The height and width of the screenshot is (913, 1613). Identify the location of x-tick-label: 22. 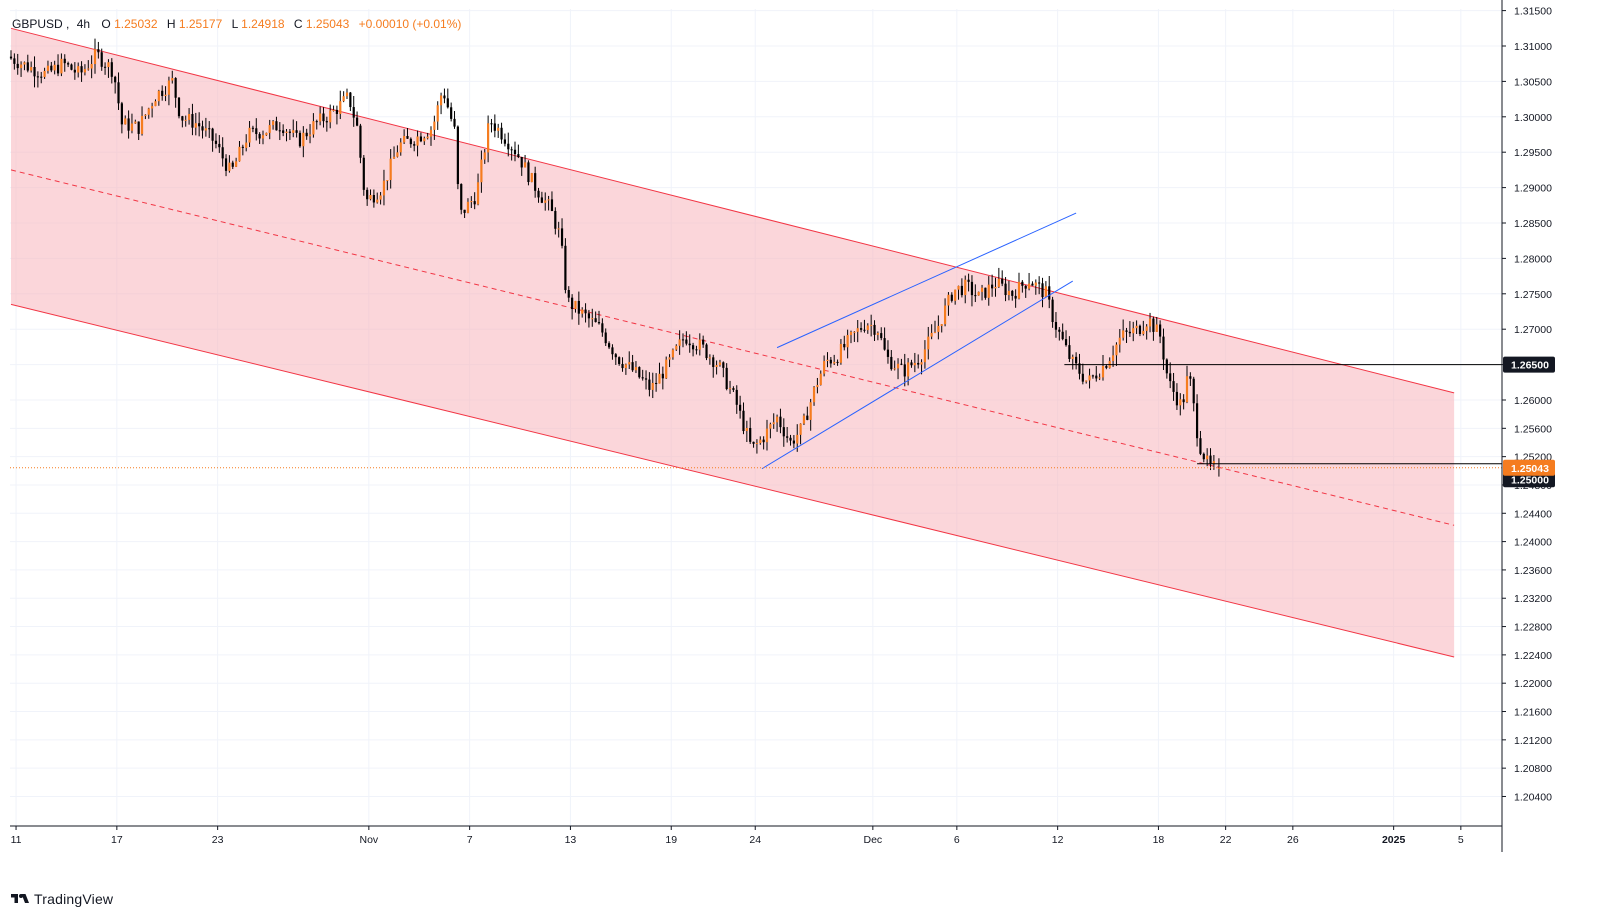
(1226, 840).